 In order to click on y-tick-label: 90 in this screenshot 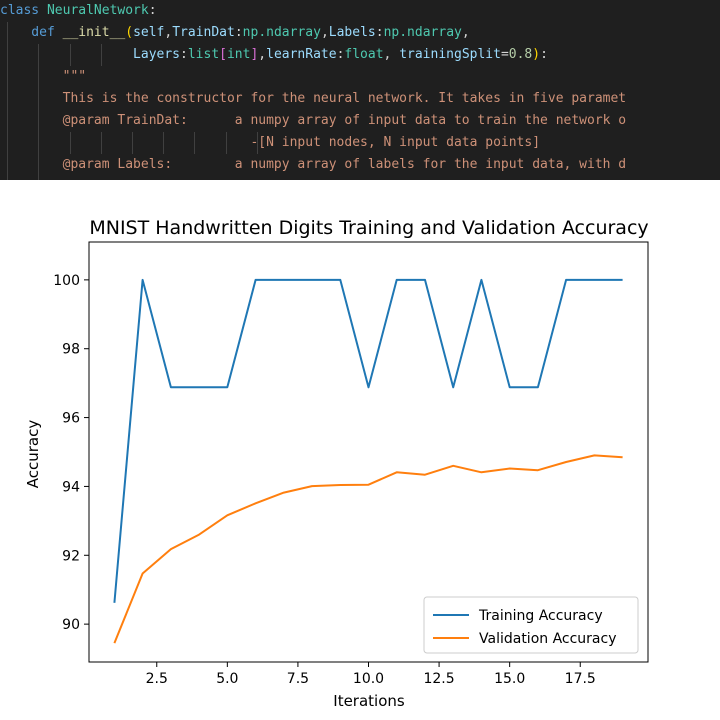, I will do `click(71, 625)`.